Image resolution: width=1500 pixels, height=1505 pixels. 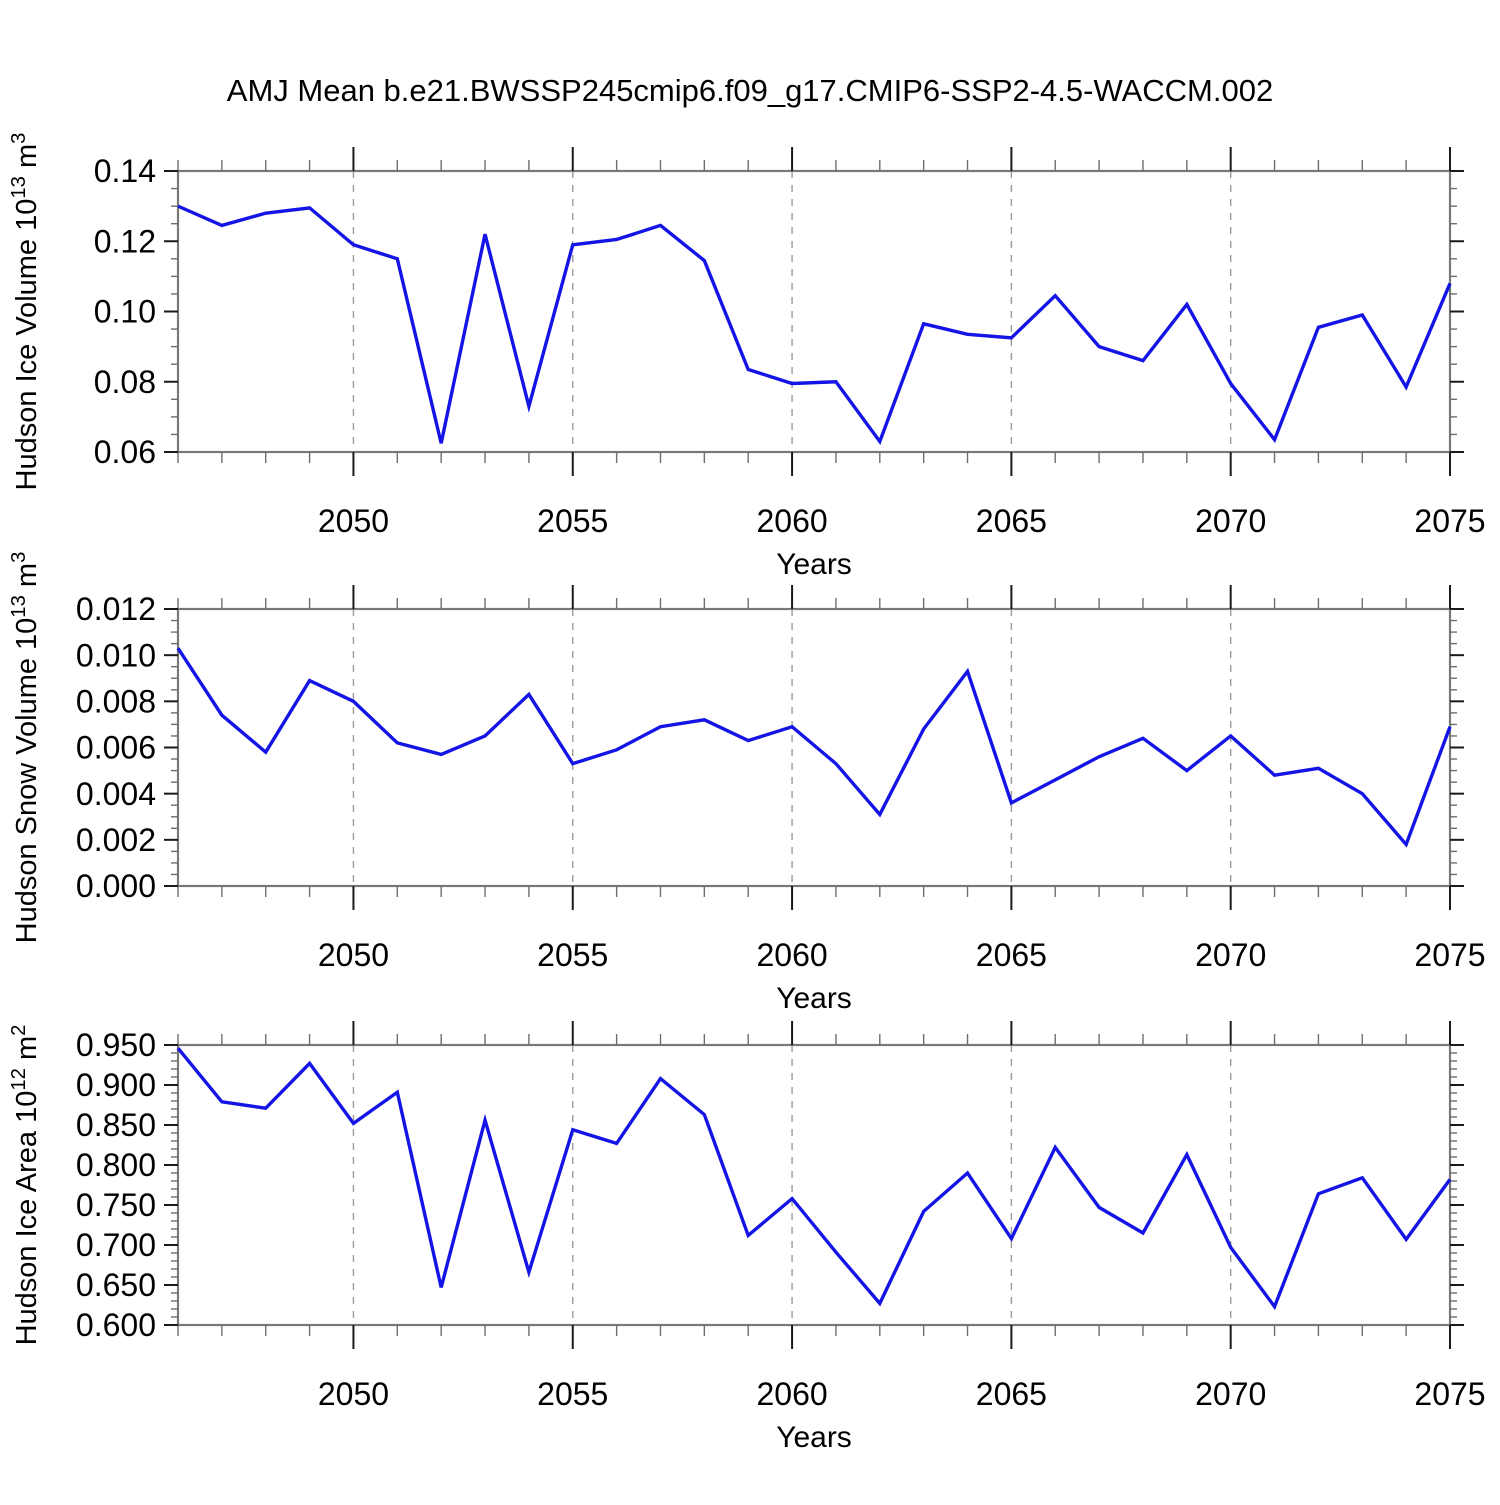 What do you see at coordinates (25, 748) in the screenshot?
I see `y-axis-title: Hudson Snow Volume 1013 m3` at bounding box center [25, 748].